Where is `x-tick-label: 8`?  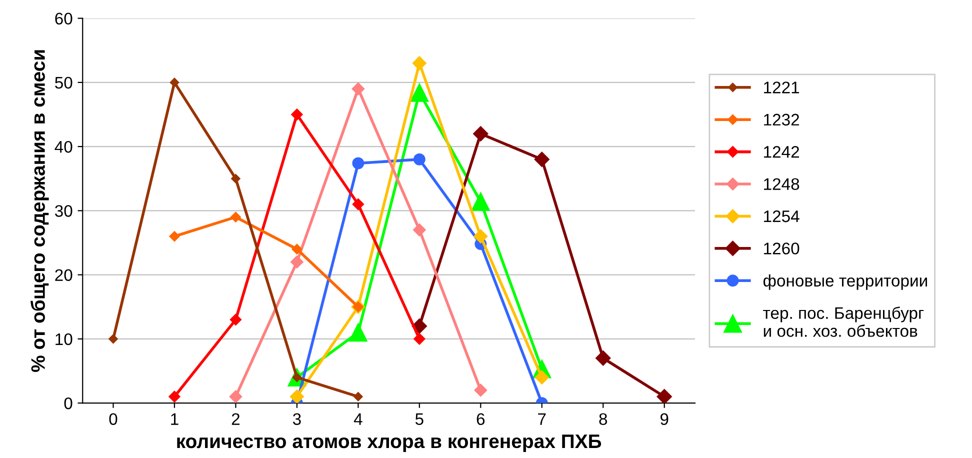
x-tick-label: 8 is located at coordinates (603, 419).